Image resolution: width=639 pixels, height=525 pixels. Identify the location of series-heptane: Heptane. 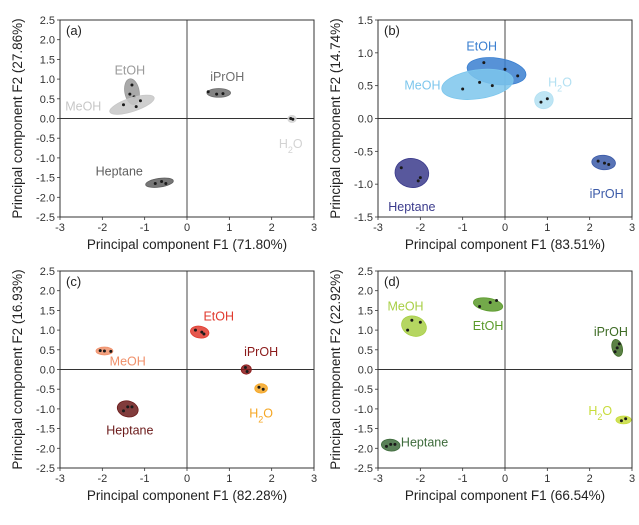
(412, 186).